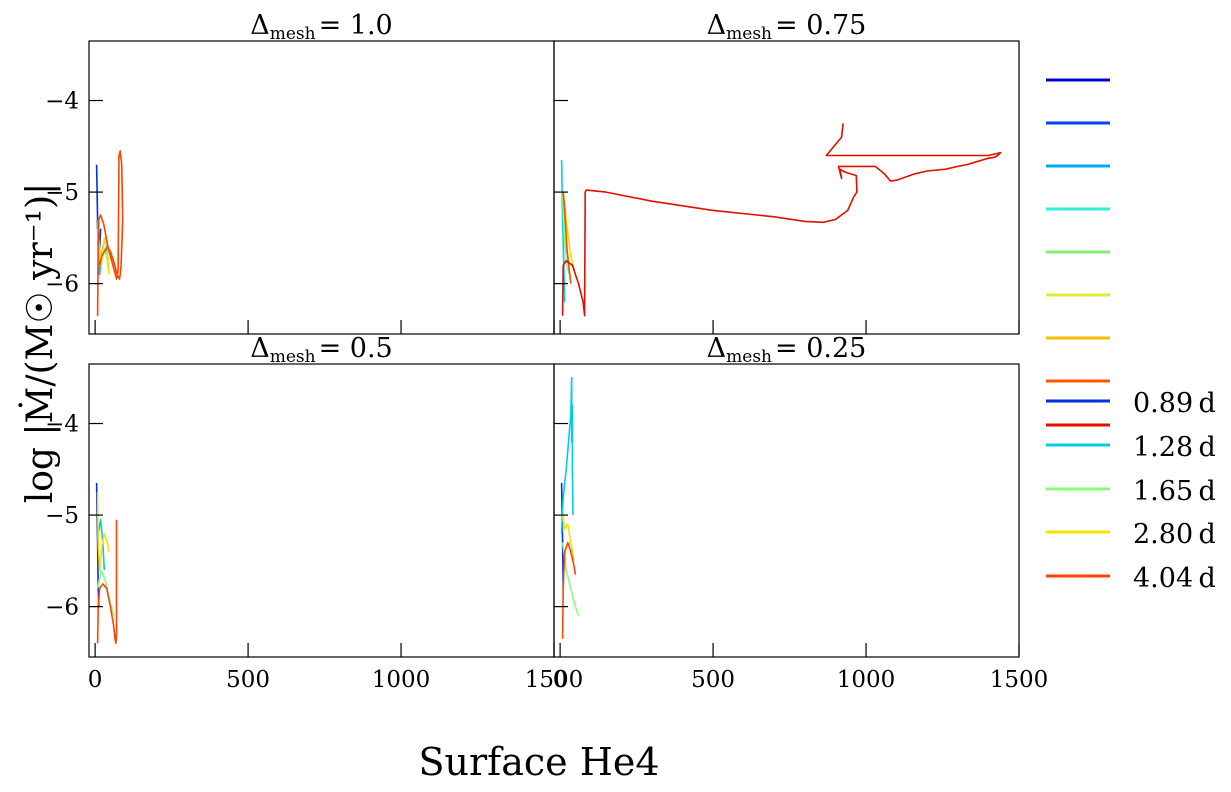  I want to click on panel-title: Δmesh = 0.75, so click(787, 27).